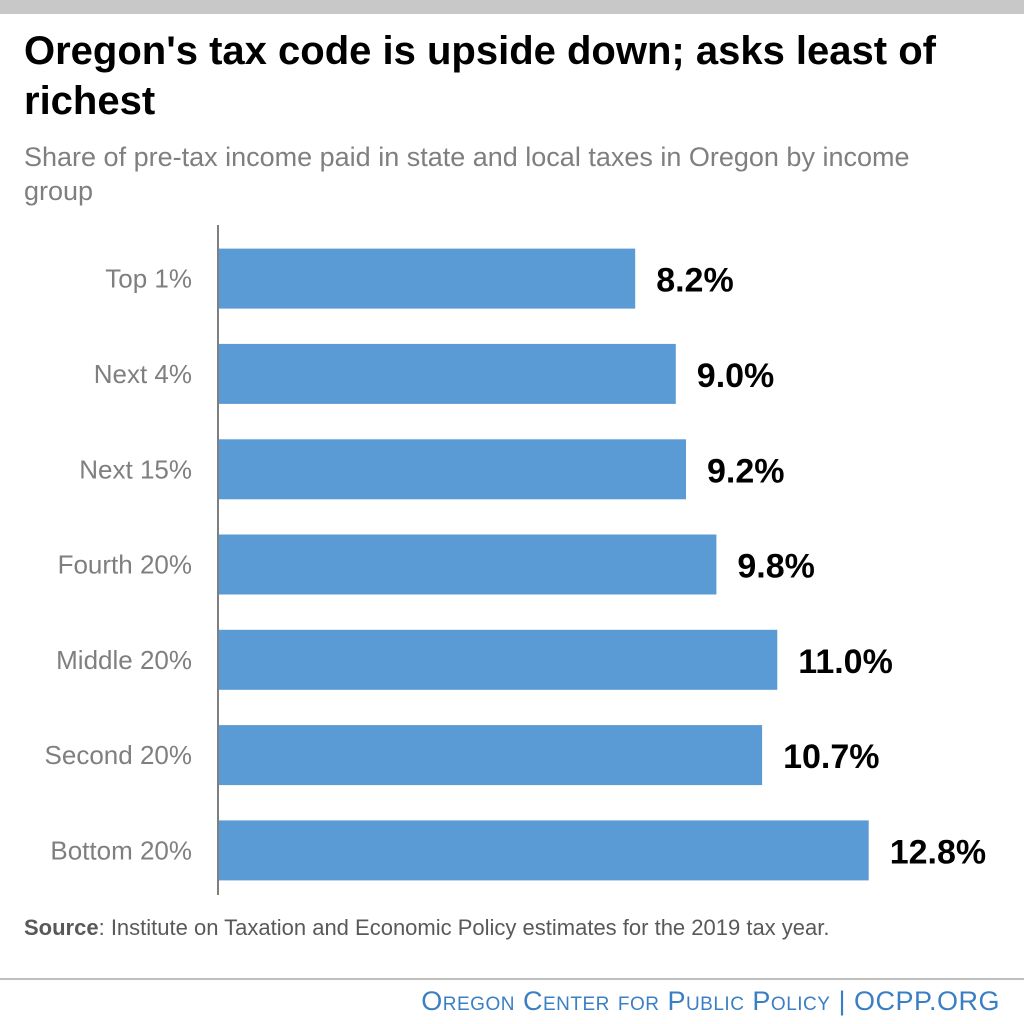 The height and width of the screenshot is (1024, 1024). Describe the element at coordinates (845, 662) in the screenshot. I see `value-label: 11.0%` at that location.